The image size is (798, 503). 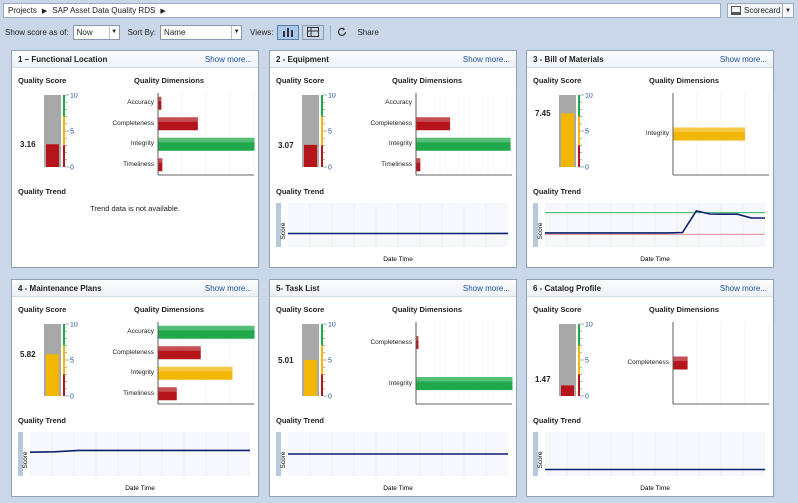 I want to click on view-selector-label: Scorecard, so click(x=762, y=10).